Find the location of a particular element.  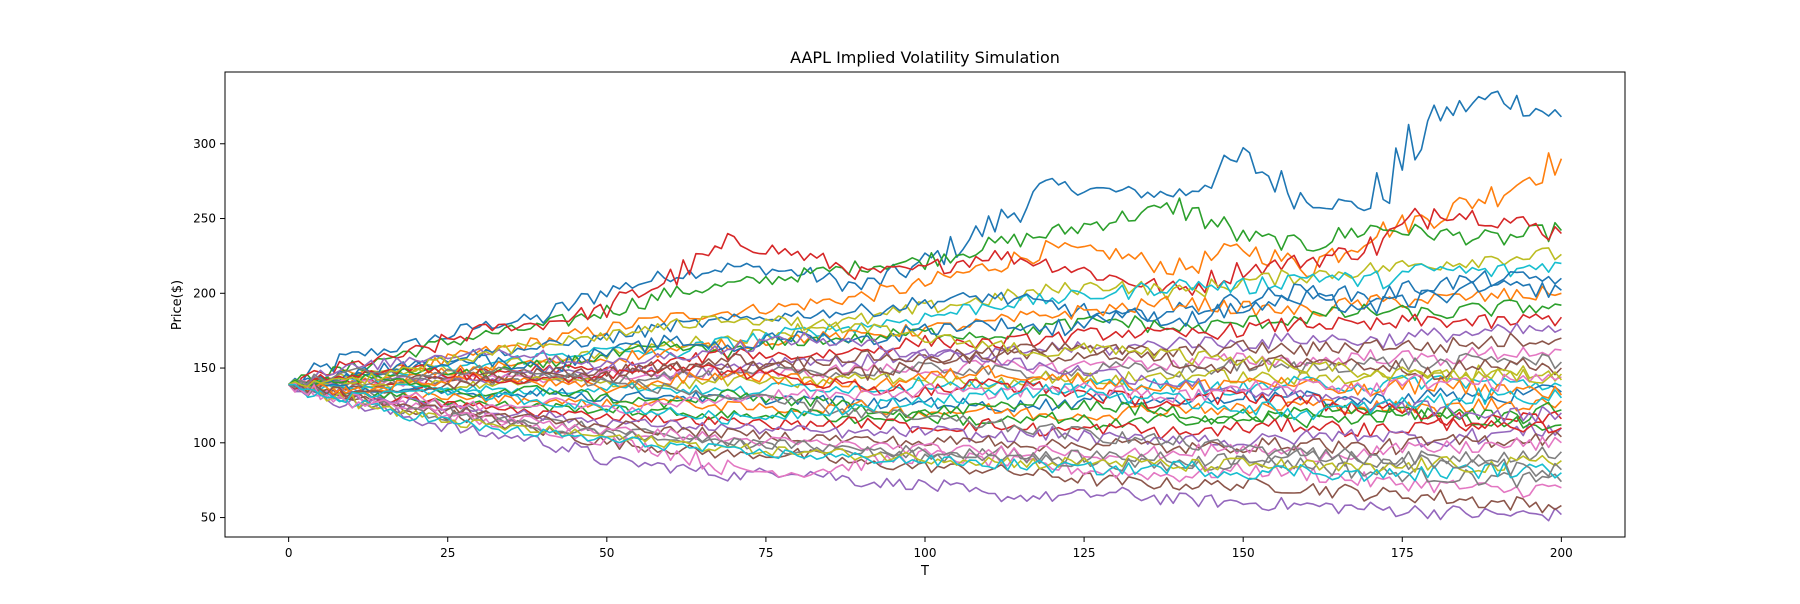

y-axis: 50 100 150 200 250 300 is located at coordinates (209, 331).